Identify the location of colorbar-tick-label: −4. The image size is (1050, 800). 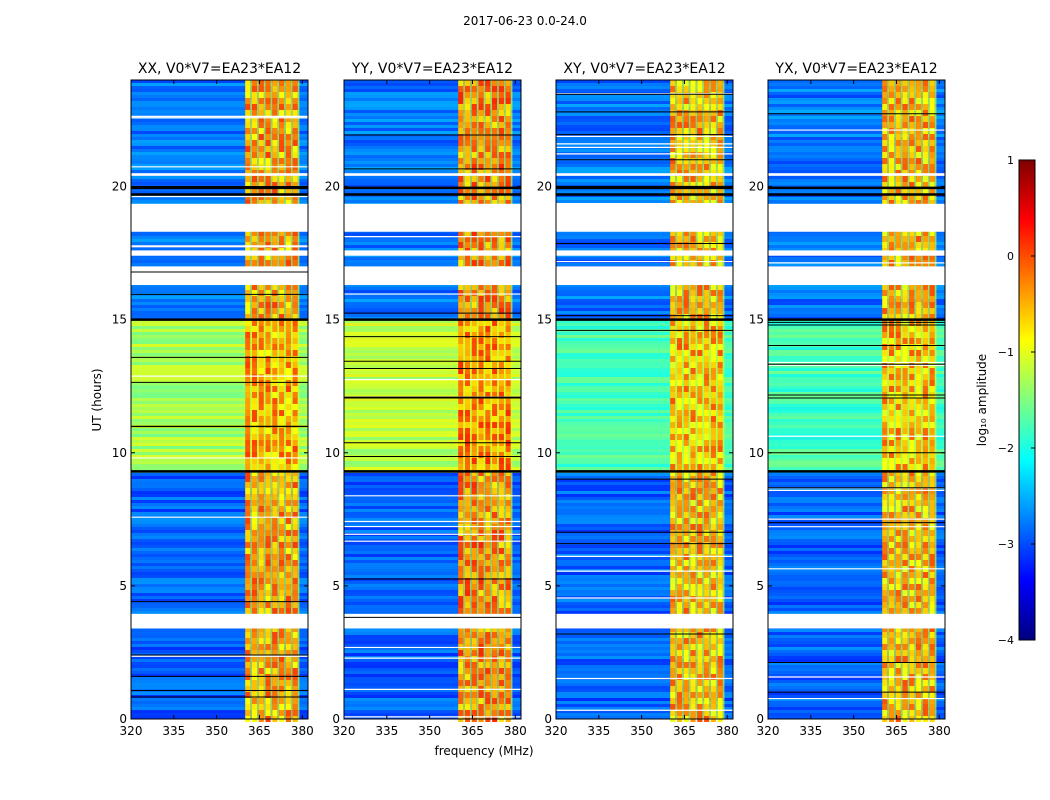
(1006, 640).